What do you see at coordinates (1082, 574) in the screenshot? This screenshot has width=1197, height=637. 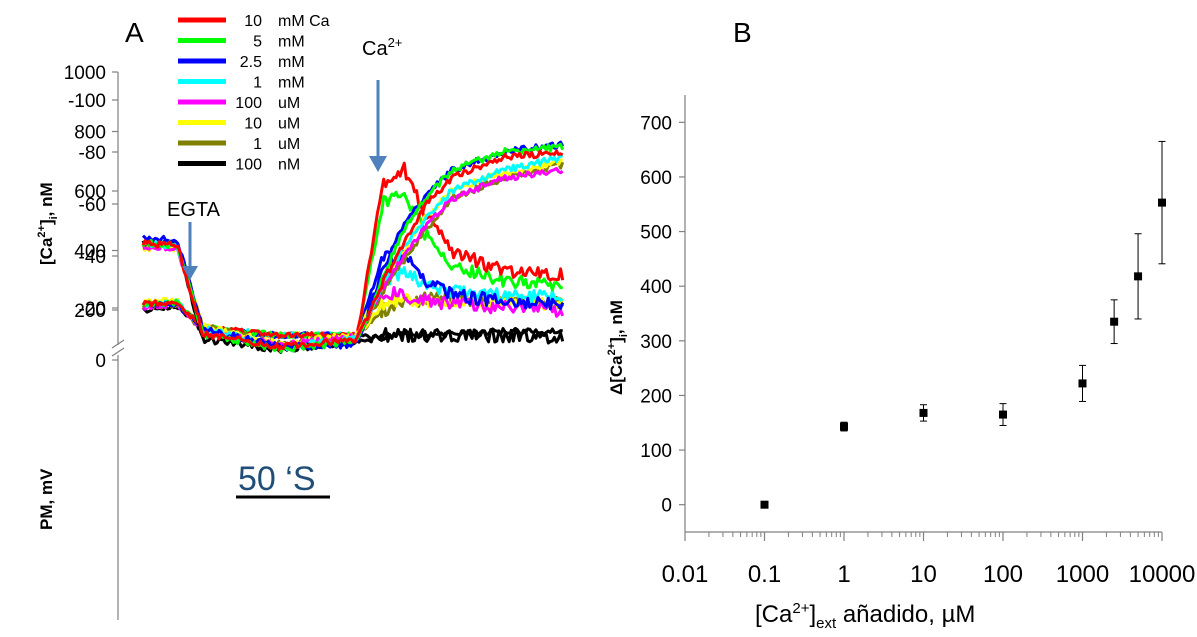 I see `x-tick-label: 1000` at bounding box center [1082, 574].